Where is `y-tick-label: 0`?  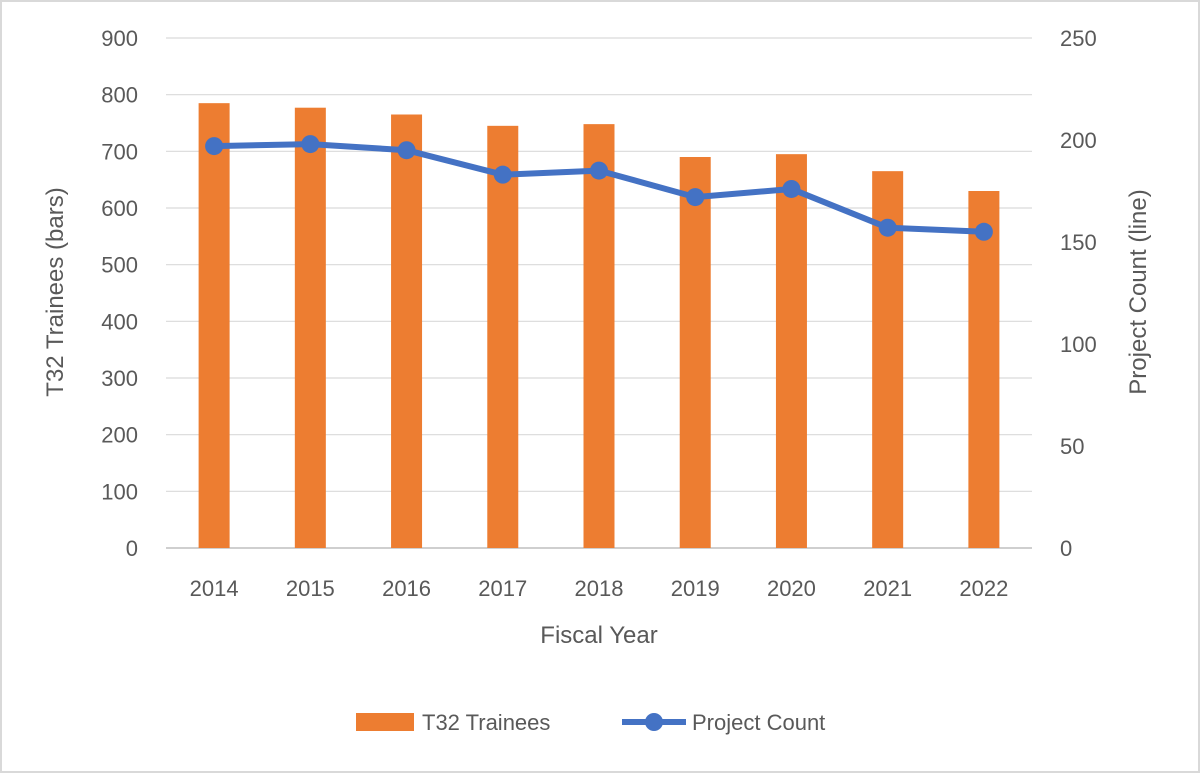 y-tick-label: 0 is located at coordinates (132, 548).